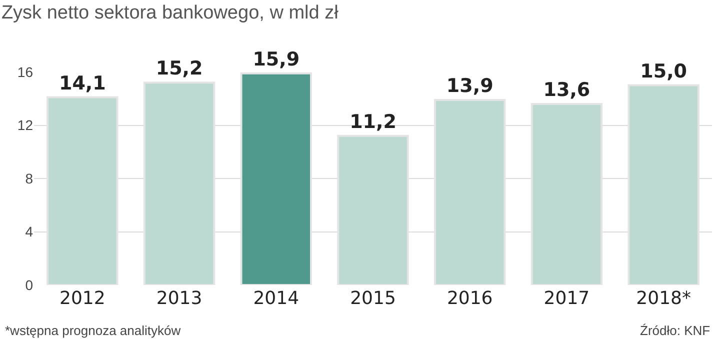 The width and height of the screenshot is (720, 339). What do you see at coordinates (83, 298) in the screenshot?
I see `x-tick-label: 2012` at bounding box center [83, 298].